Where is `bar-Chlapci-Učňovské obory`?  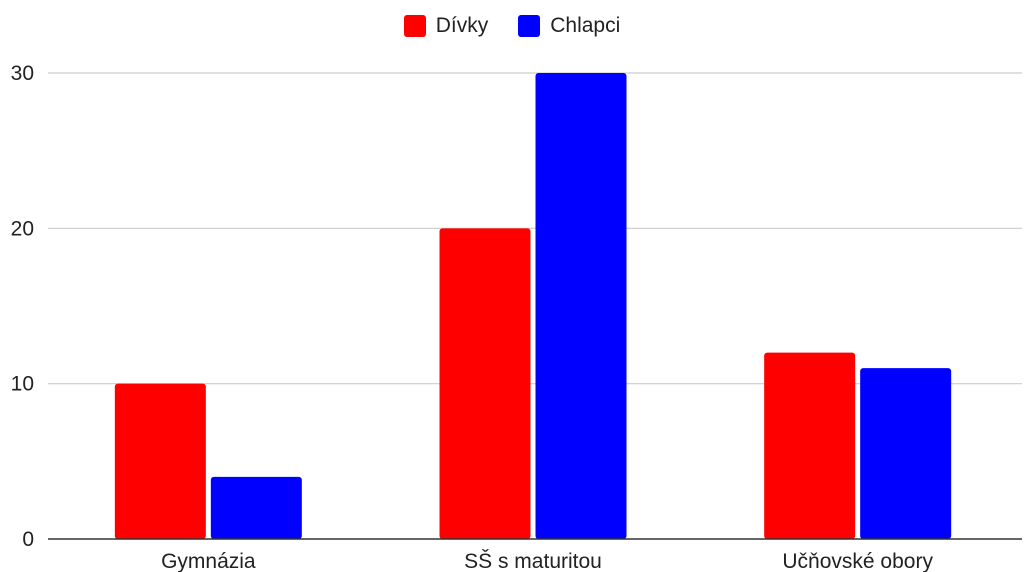 bar-Chlapci-Učňovské obory is located at coordinates (905, 453).